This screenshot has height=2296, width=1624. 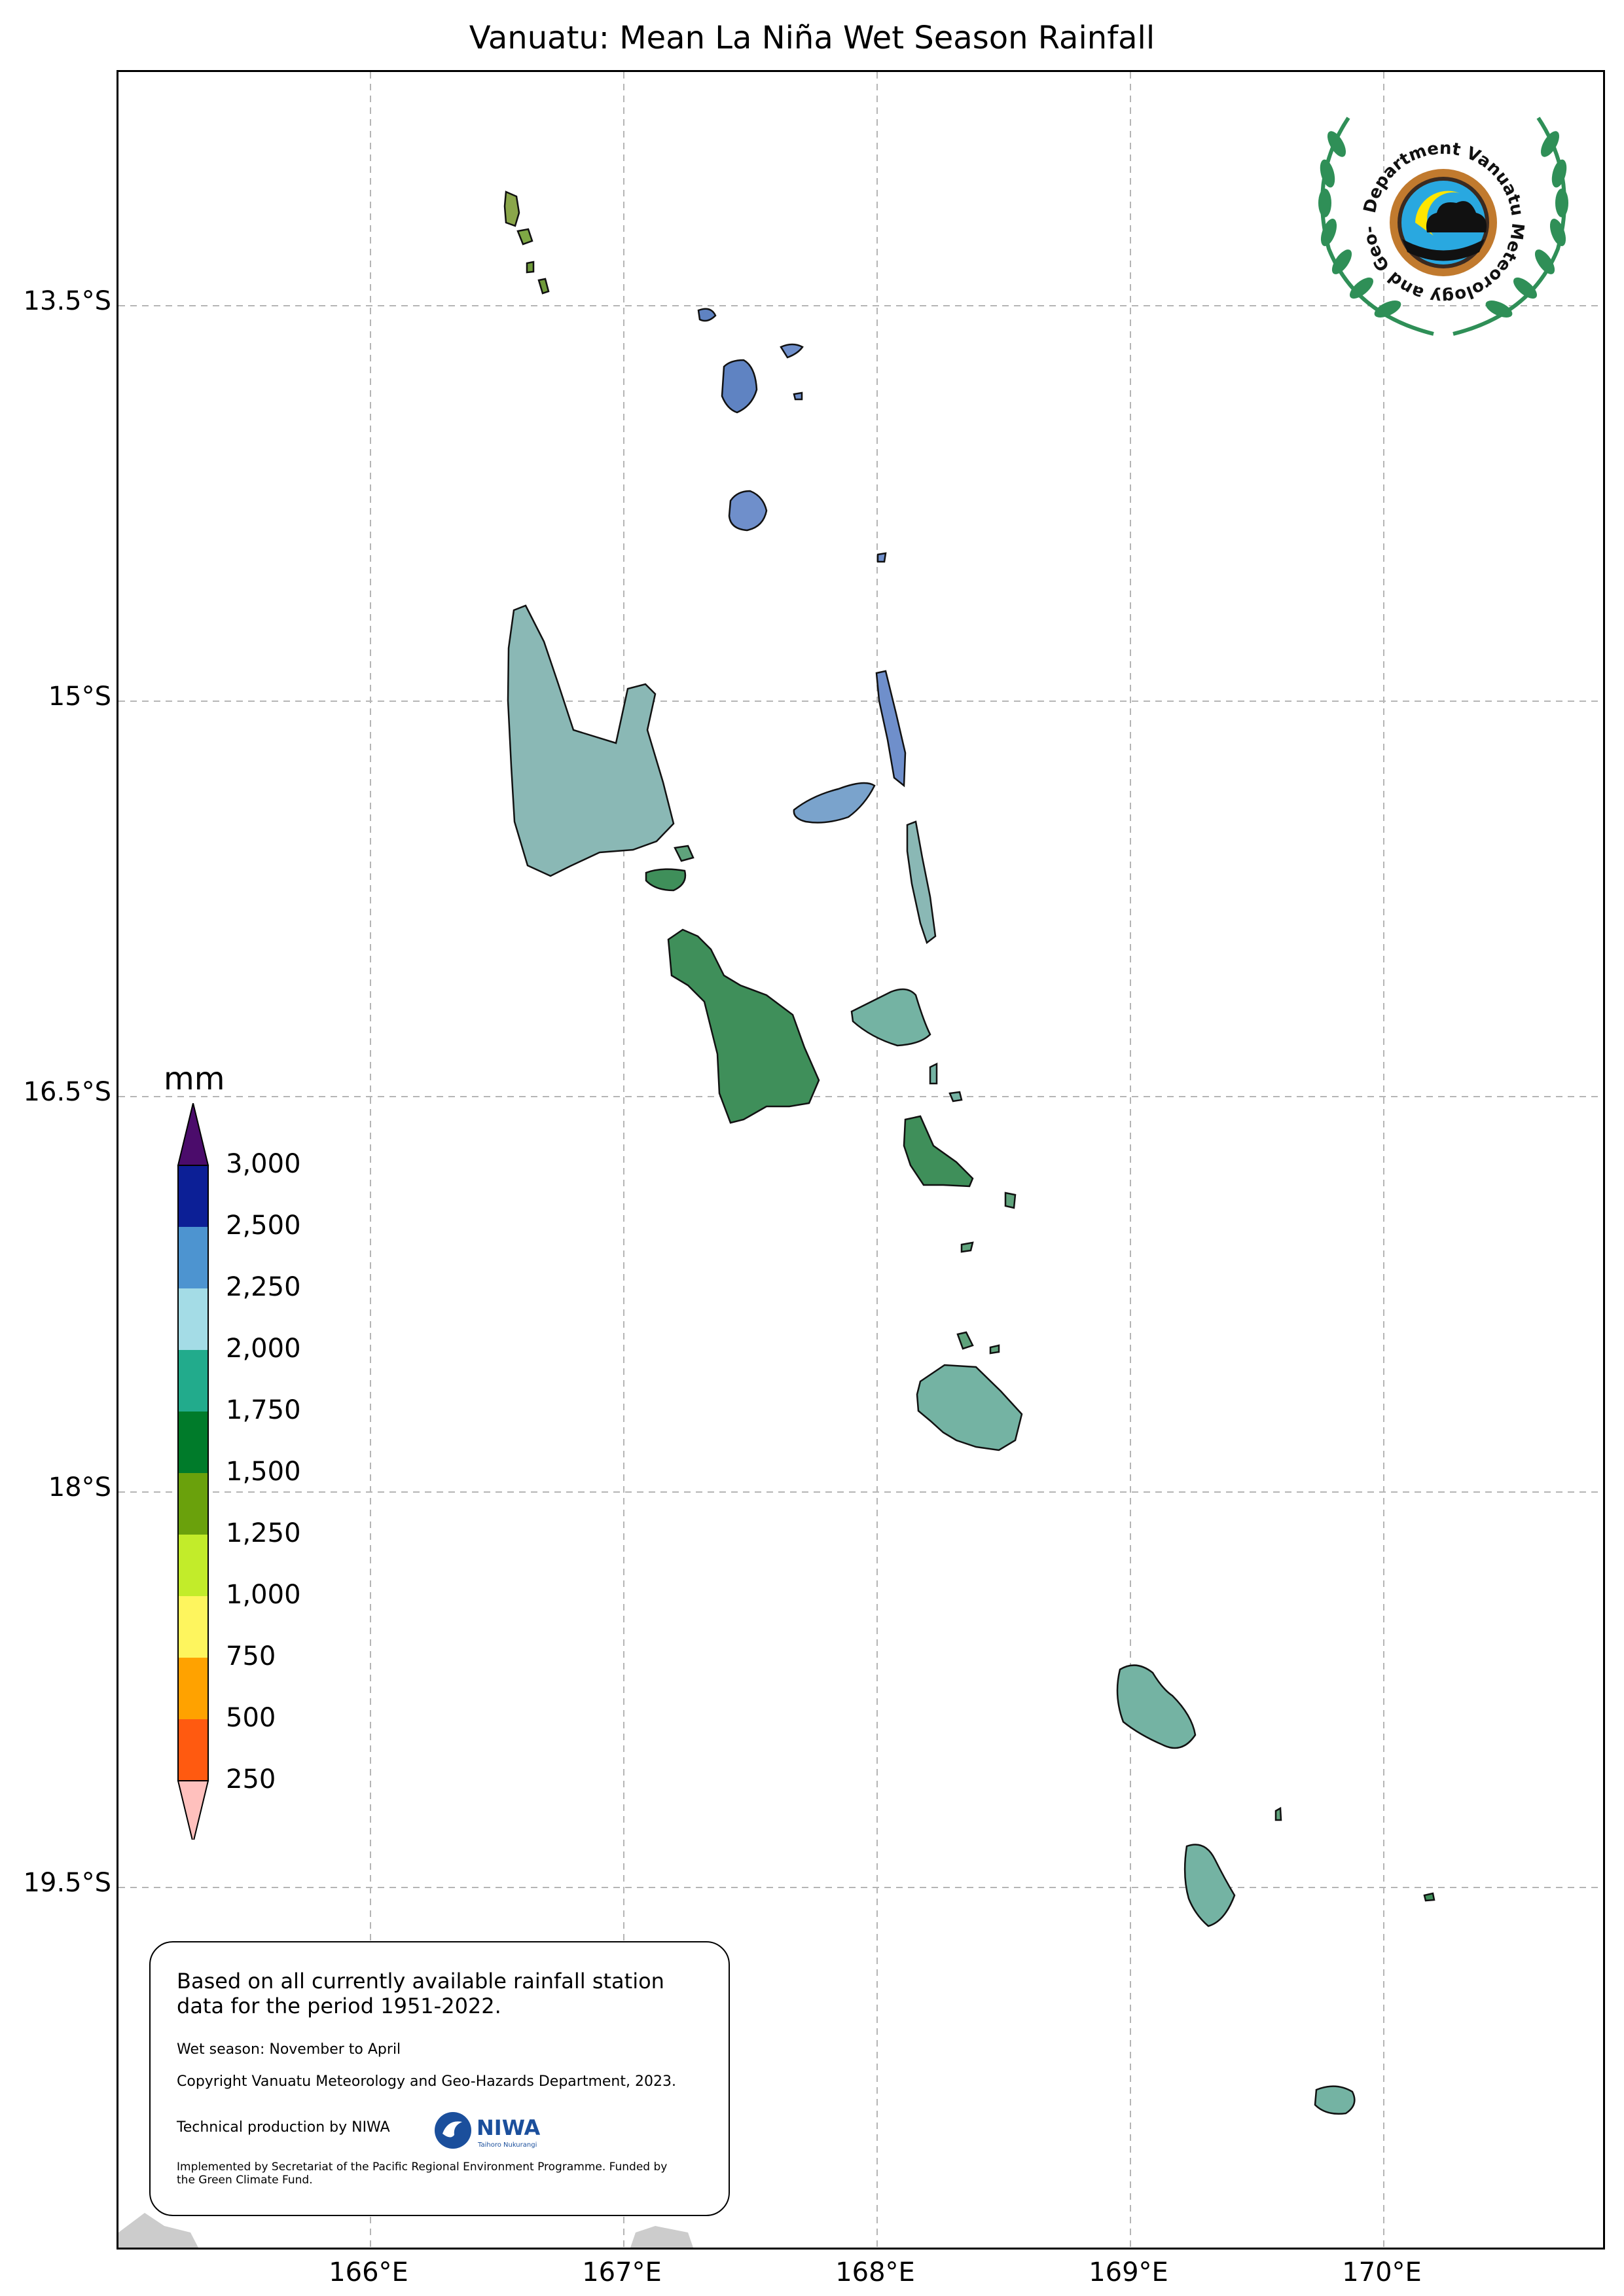 I want to click on colorbar-extend-bottom, so click(x=193, y=1810).